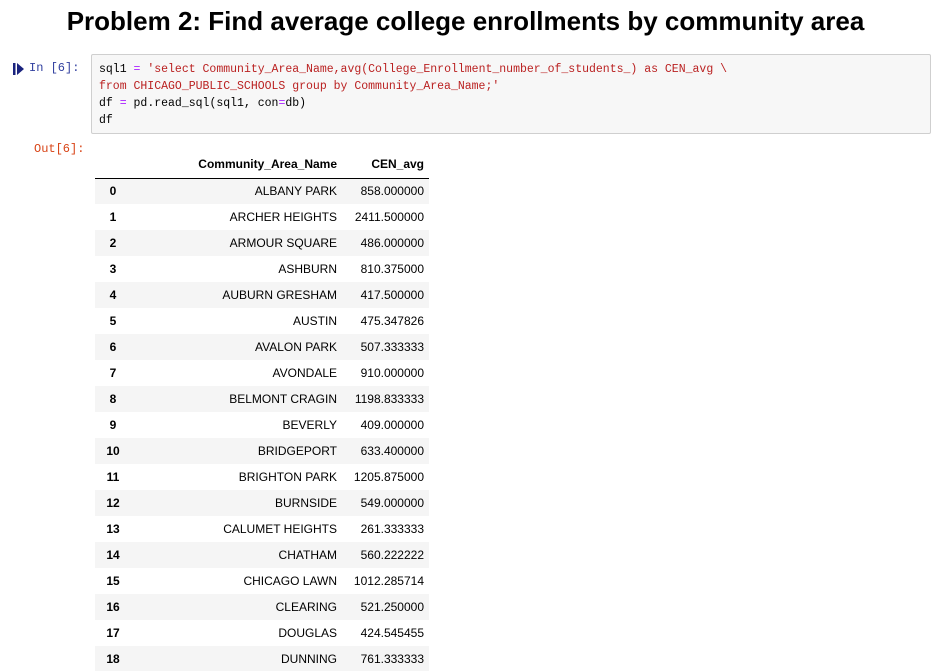 Image resolution: width=931 pixels, height=671 pixels. What do you see at coordinates (113, 451) in the screenshot?
I see `row-index: 10` at bounding box center [113, 451].